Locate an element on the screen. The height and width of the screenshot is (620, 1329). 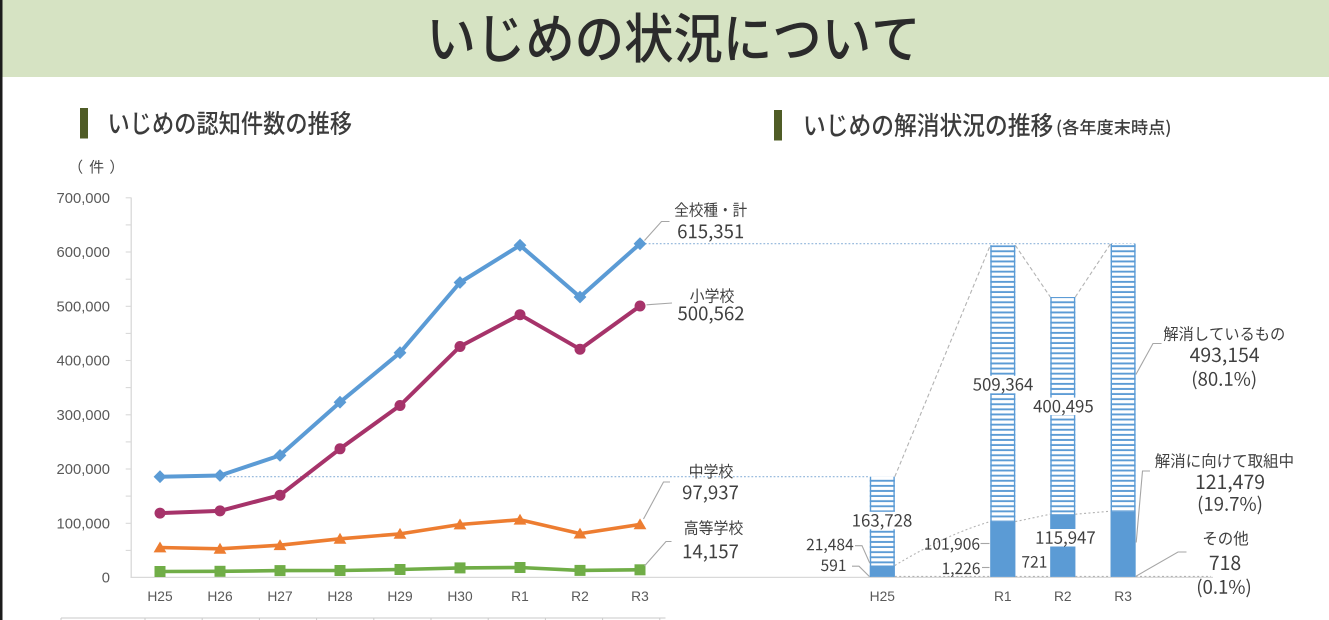
svg-text: 400,000 is located at coordinates (84, 362).